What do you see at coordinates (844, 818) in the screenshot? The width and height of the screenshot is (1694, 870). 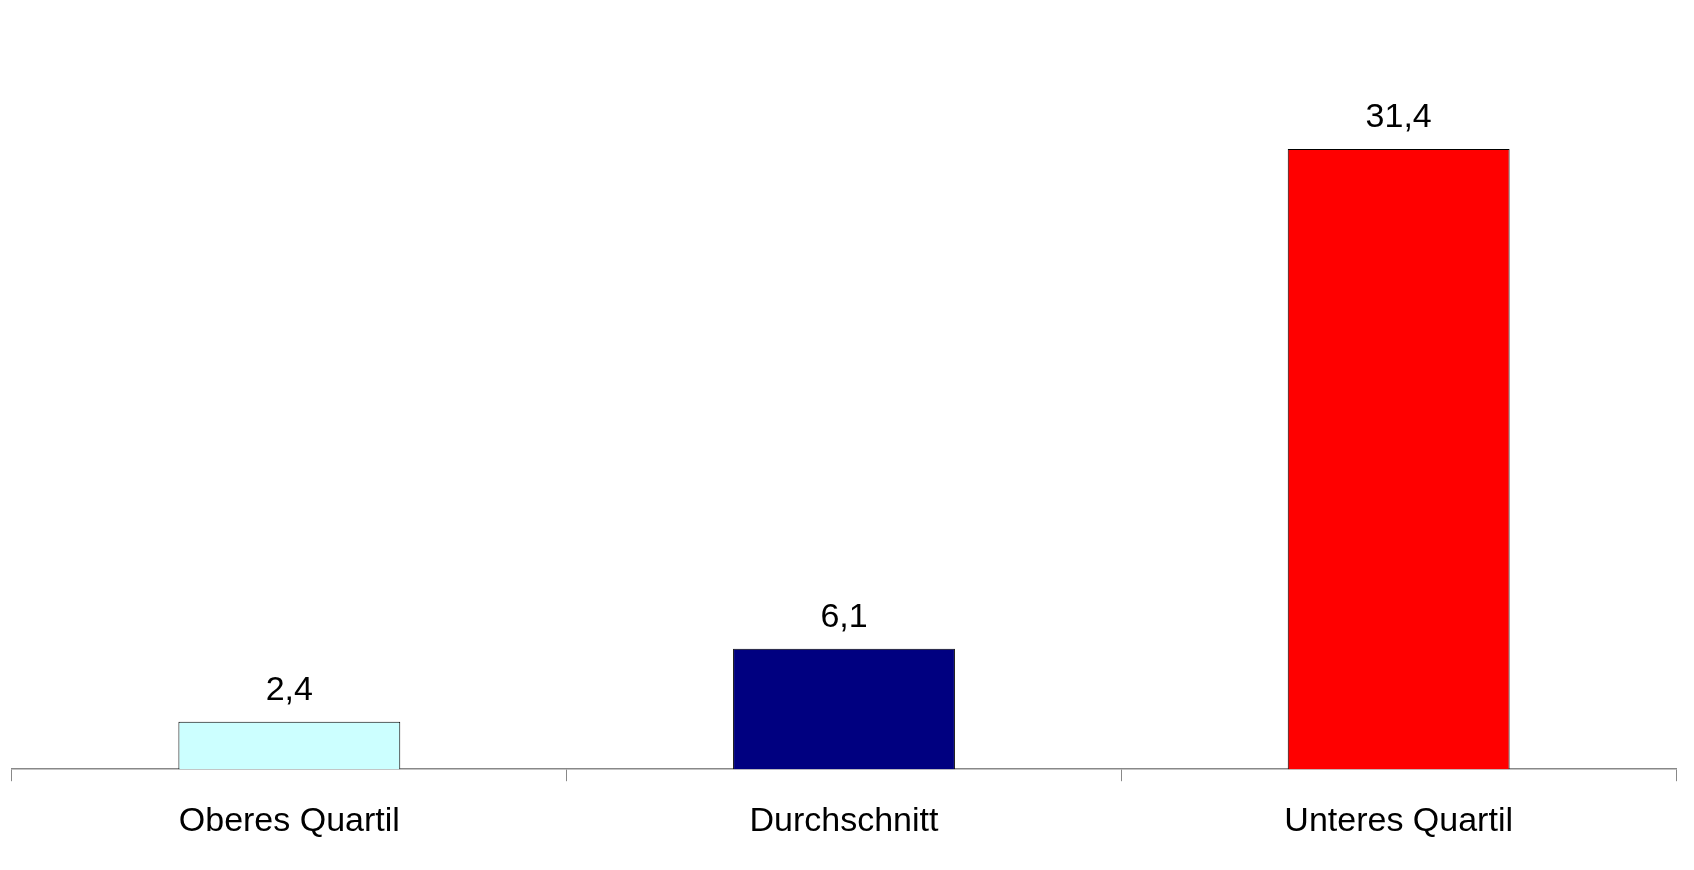 I see `x-tick-label: Durchschnitt` at bounding box center [844, 818].